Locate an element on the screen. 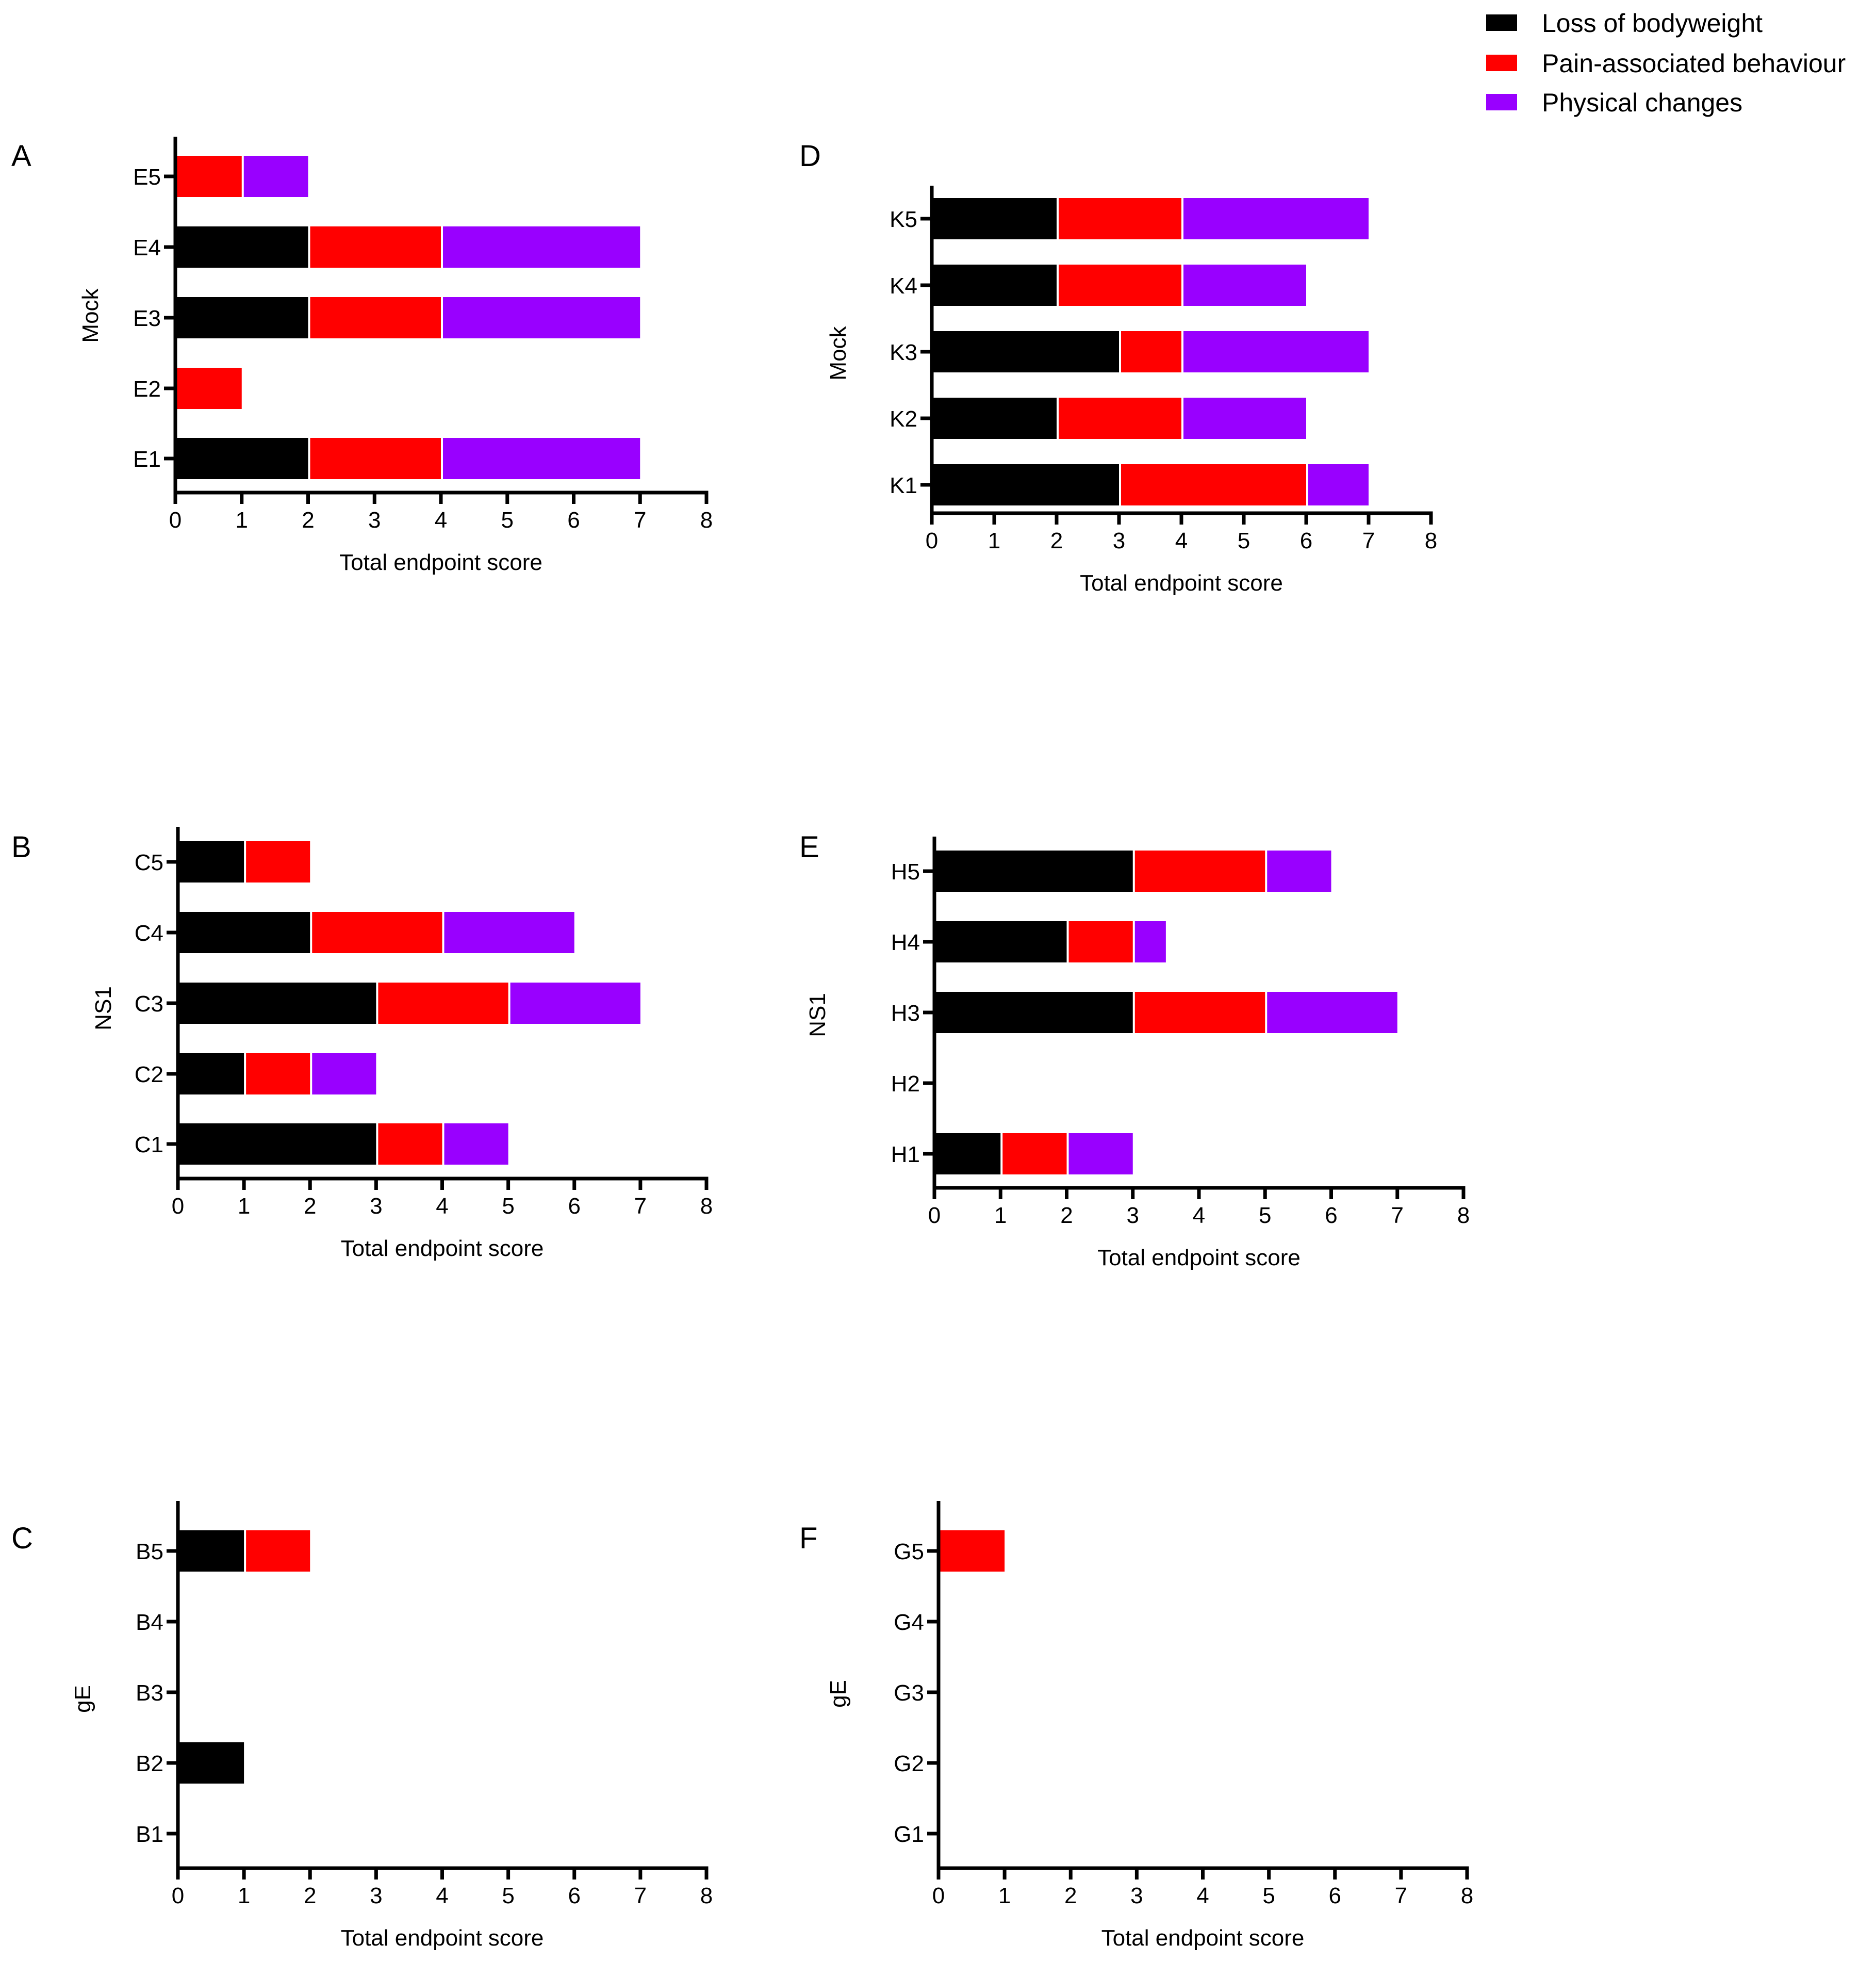 The image size is (1876, 1961). legend-swatch-pain is located at coordinates (1501, 63).